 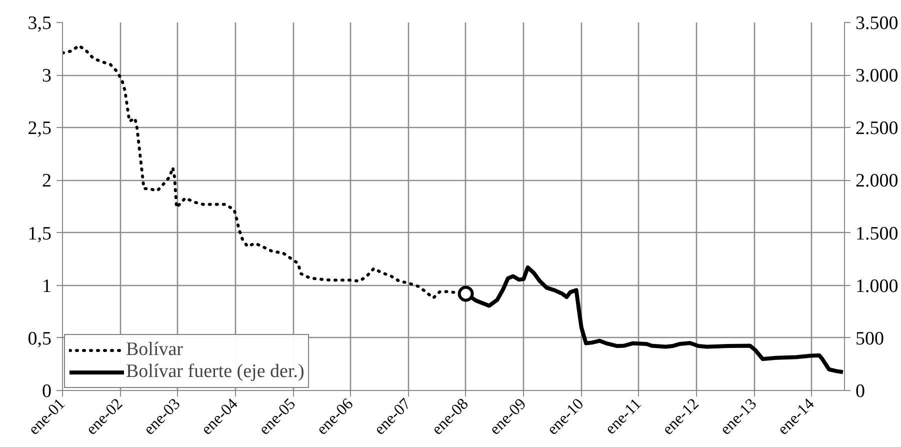 I want to click on y-tick-label: 0, so click(x=47, y=391).